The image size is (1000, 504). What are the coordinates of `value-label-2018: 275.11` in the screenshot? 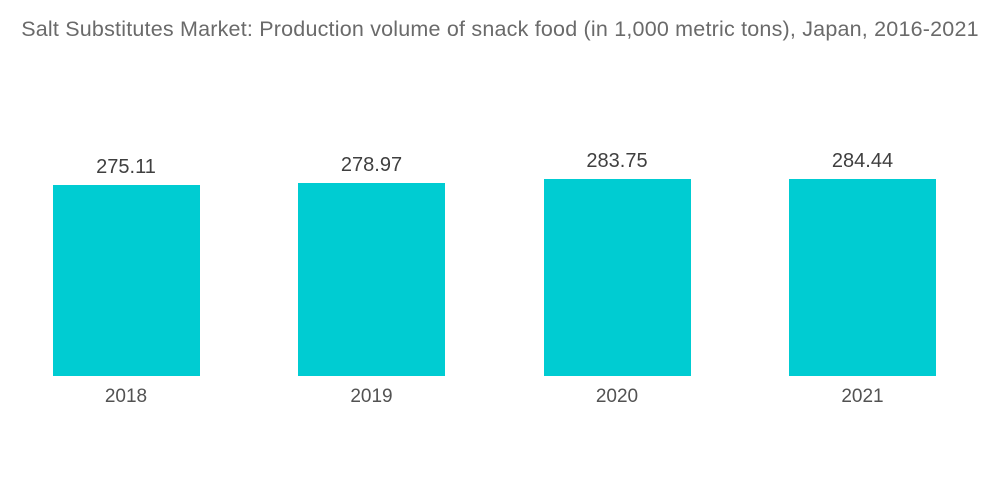 It's located at (126, 167).